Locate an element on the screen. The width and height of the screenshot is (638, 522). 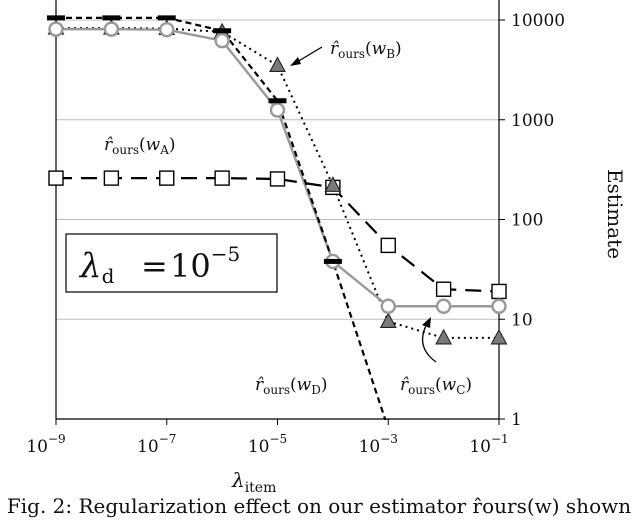
lambda-d-rhs: 10−5 is located at coordinates (205, 263).